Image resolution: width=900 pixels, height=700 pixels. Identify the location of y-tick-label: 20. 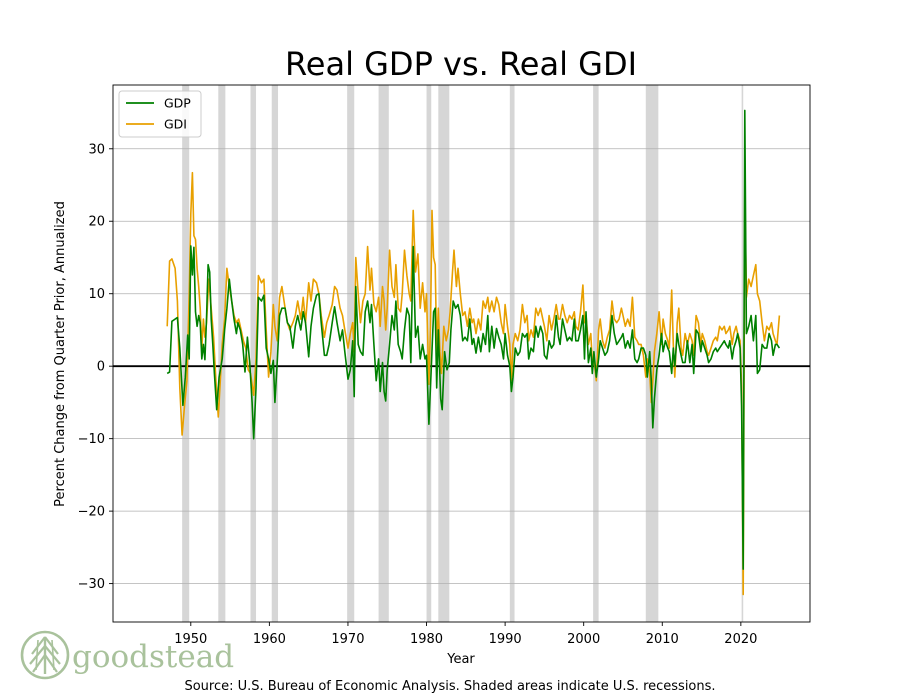
(96, 222).